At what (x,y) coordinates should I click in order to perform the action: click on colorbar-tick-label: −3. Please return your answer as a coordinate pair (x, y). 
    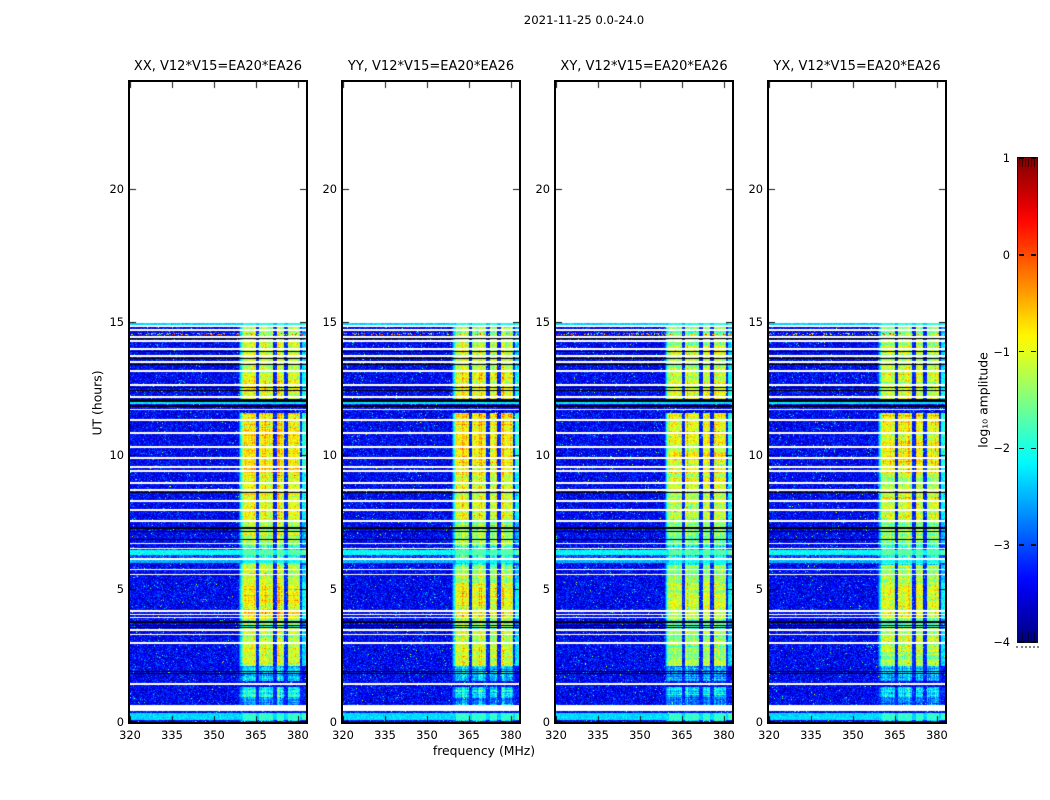
    Looking at the image, I should click on (1001, 545).